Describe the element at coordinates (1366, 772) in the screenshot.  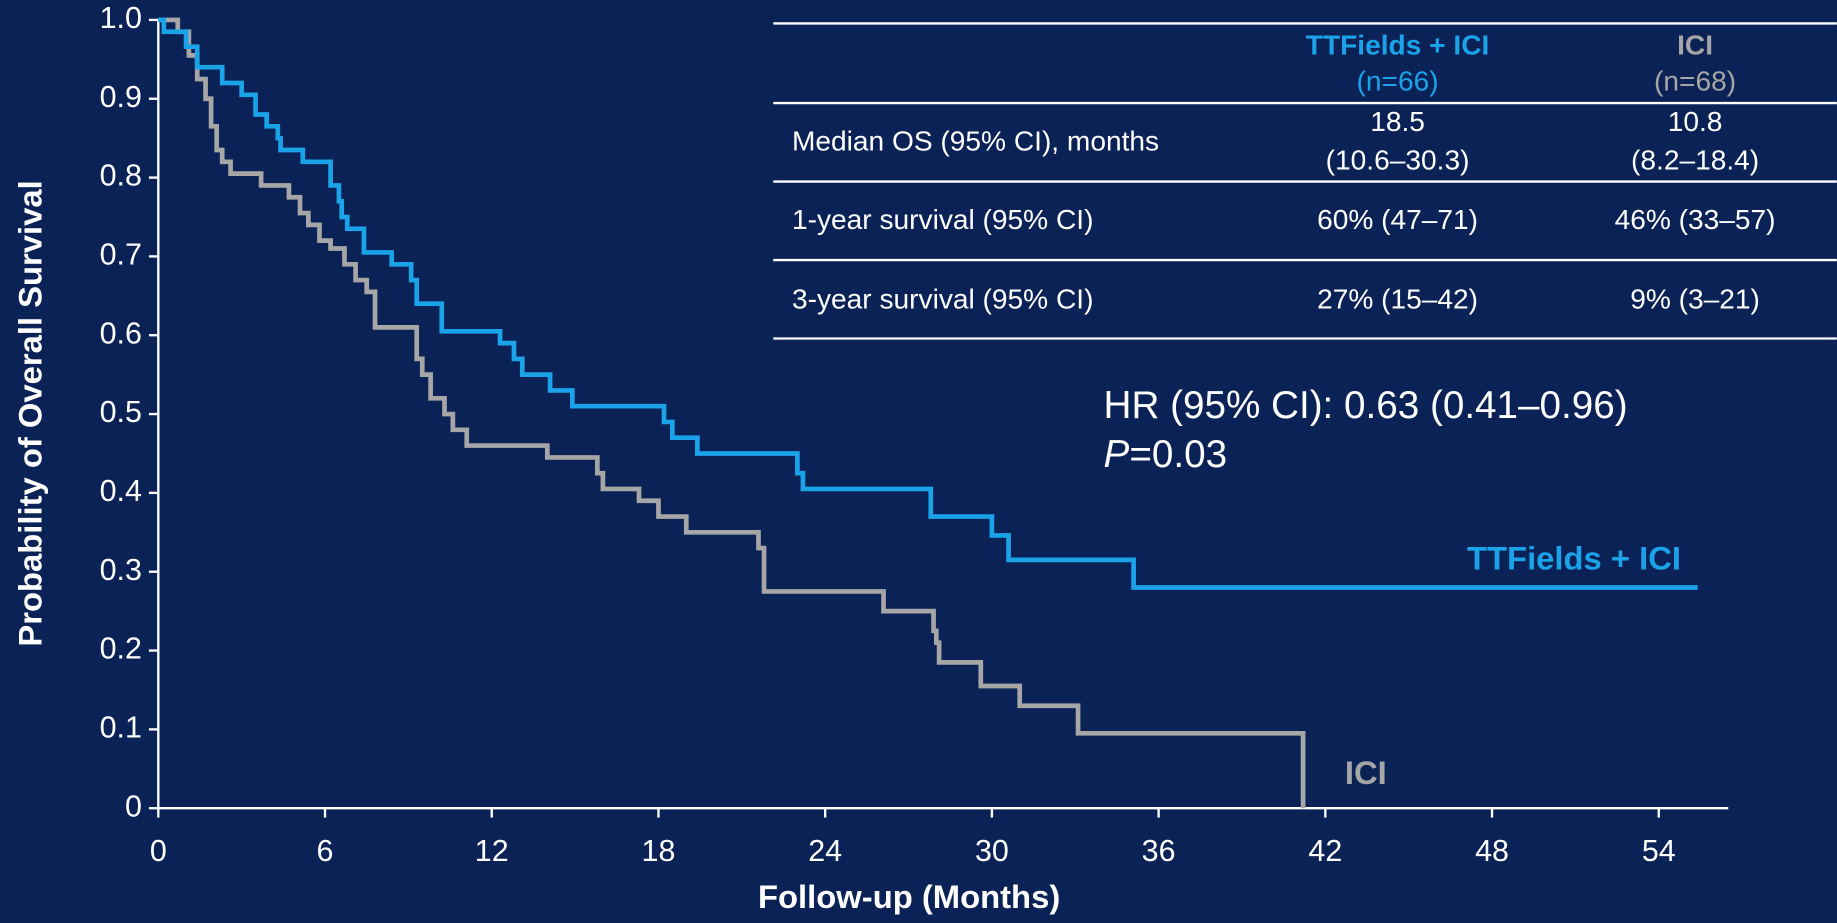
I see `curve-label: ICI` at that location.